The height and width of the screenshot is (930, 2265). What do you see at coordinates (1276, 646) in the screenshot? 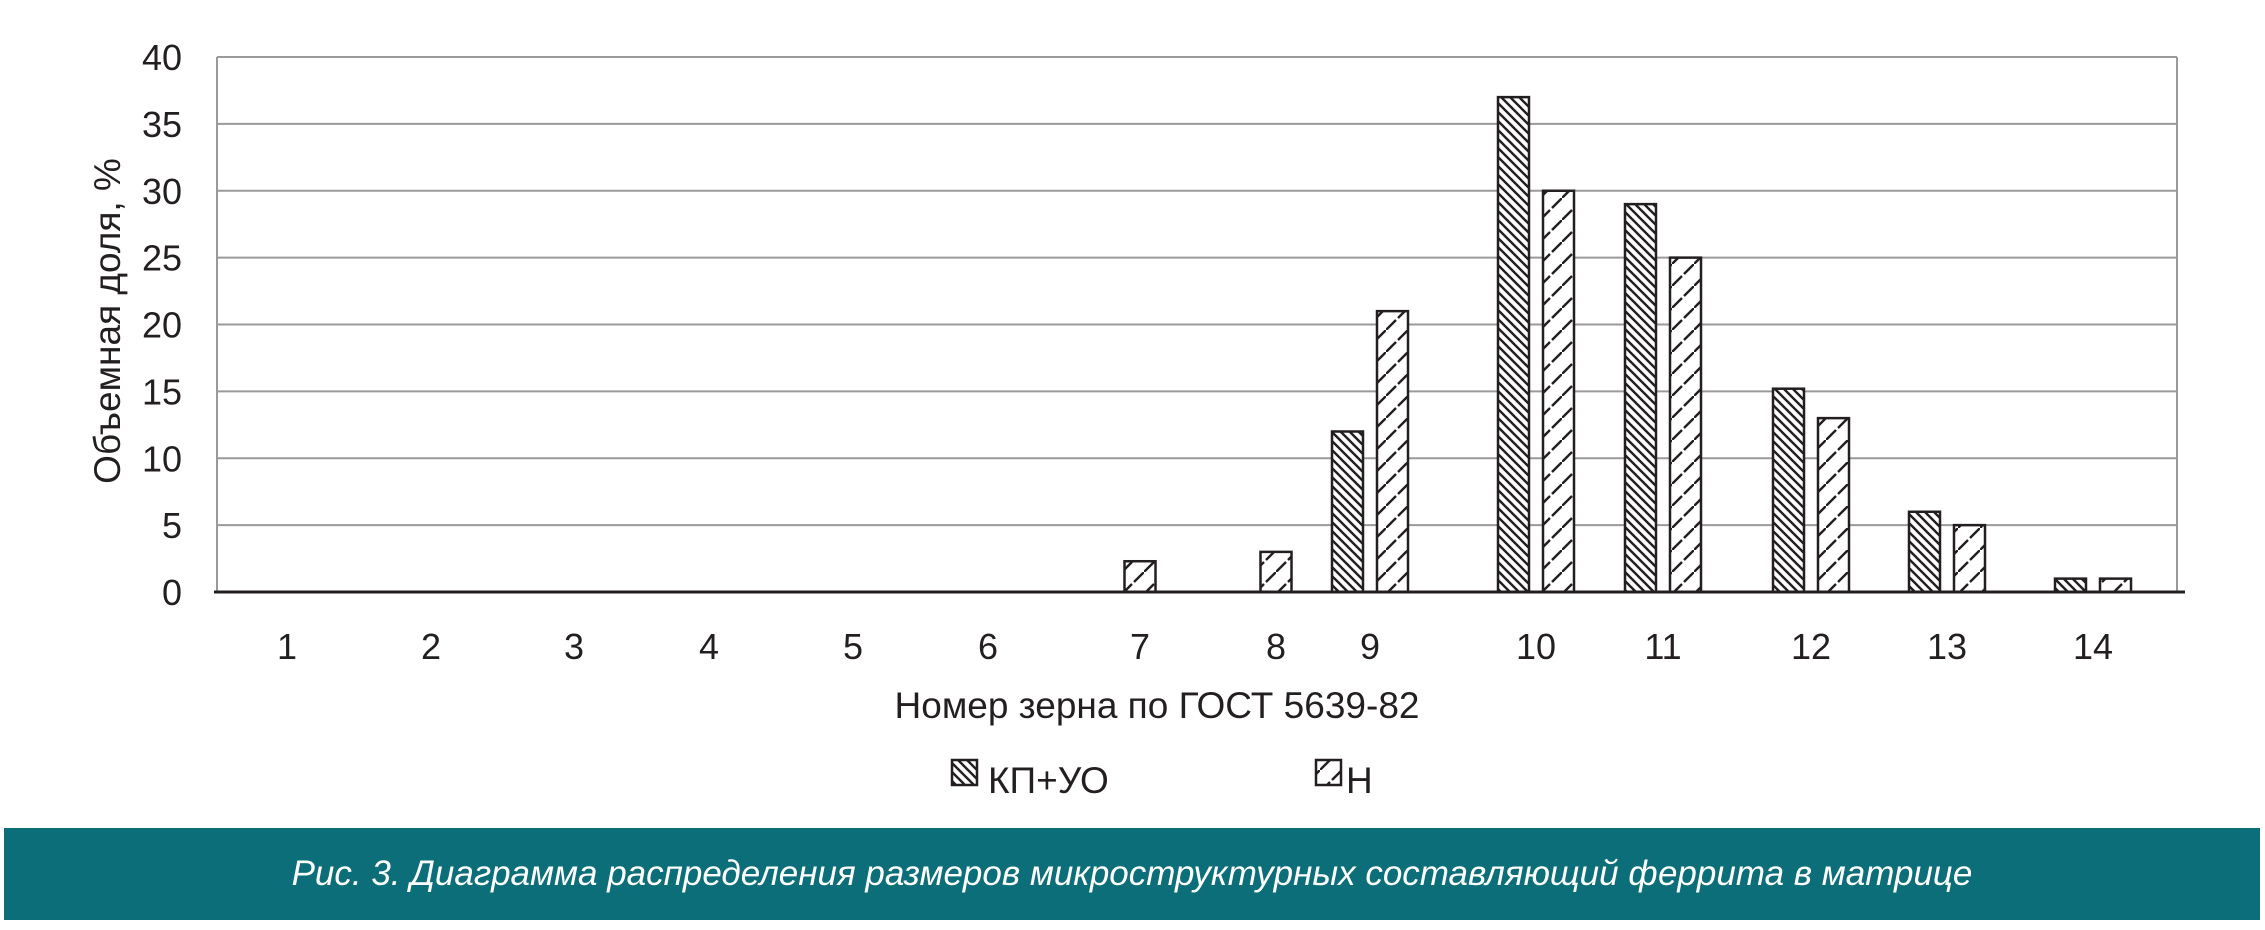
I see `x-tick-label: 8` at bounding box center [1276, 646].